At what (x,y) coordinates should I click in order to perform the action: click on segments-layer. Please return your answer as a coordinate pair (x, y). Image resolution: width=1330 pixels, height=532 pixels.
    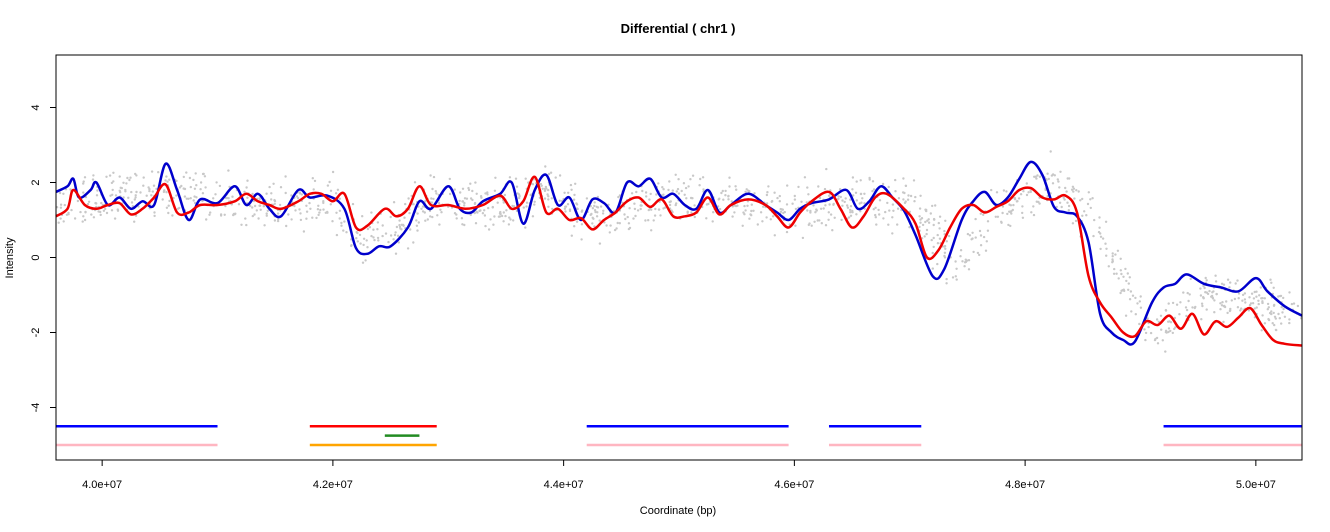
    Looking at the image, I should click on (679, 436).